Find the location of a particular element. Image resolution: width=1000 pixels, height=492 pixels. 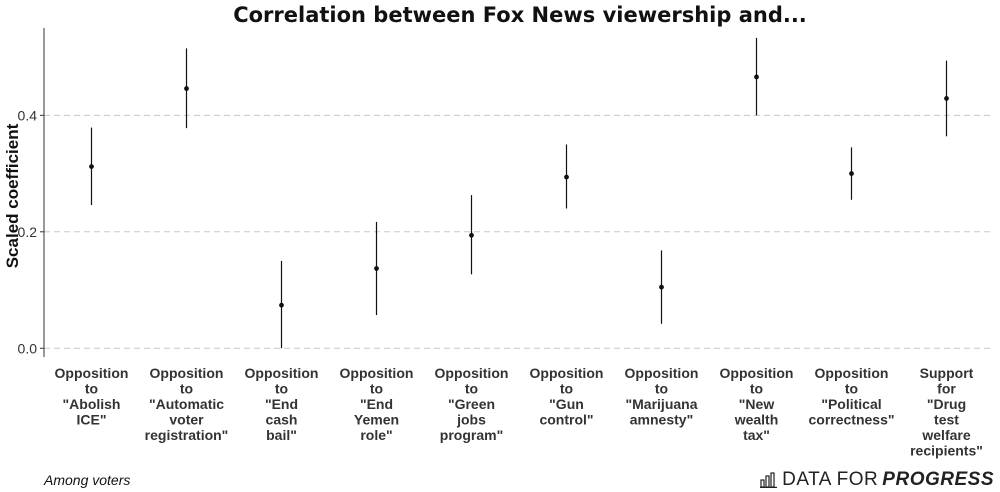

x-category-label: Opposition to "New wealth tax" is located at coordinates (757, 404).